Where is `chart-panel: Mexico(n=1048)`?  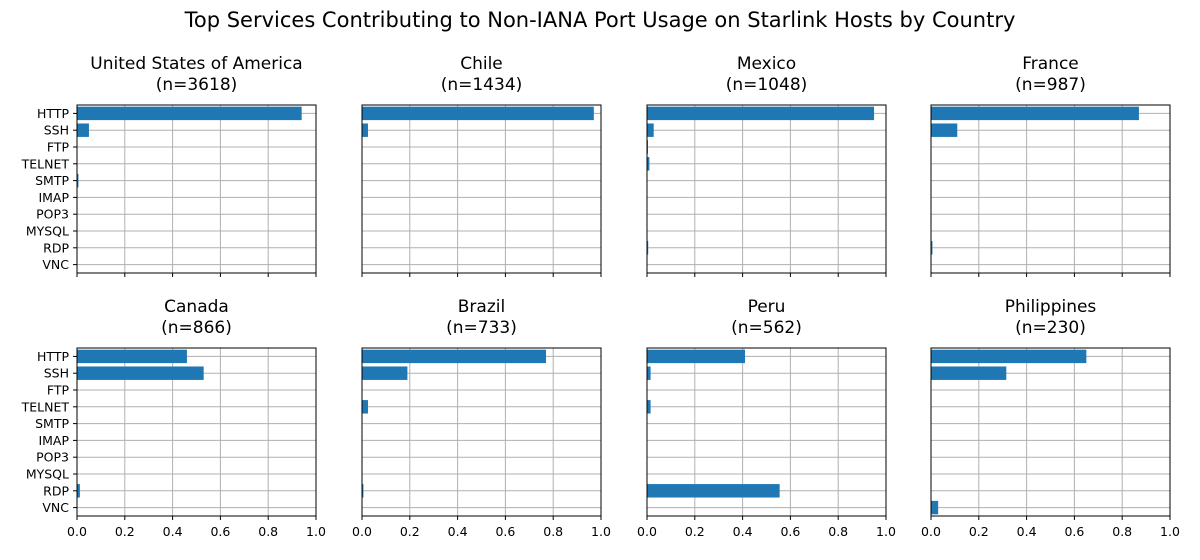
chart-panel: Mexico(n=1048) is located at coordinates (766, 165).